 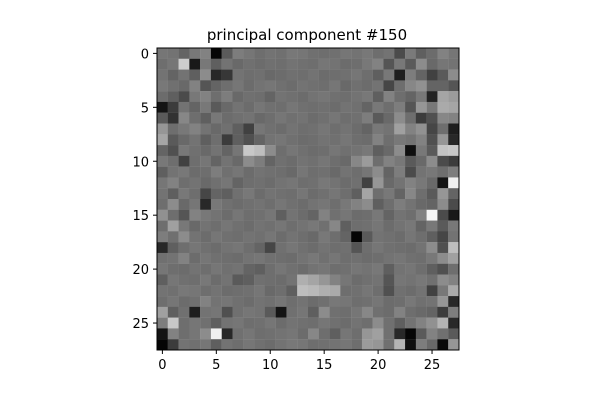 I want to click on y-tick-label: 5, so click(x=145, y=108).